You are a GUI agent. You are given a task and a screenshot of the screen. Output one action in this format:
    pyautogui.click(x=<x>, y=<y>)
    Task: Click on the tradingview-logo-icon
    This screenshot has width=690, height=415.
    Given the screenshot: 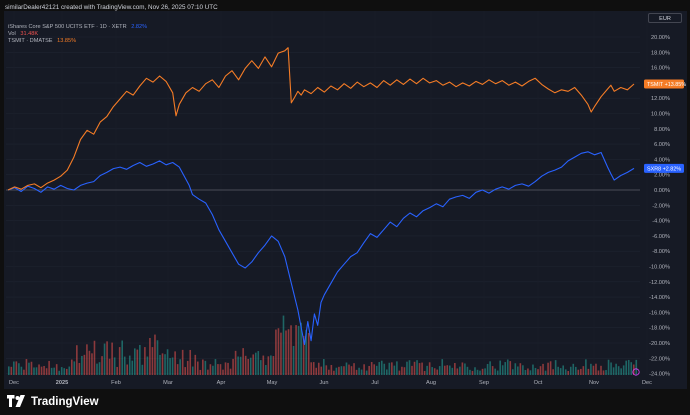 What is the action you would take?
    pyautogui.click(x=16, y=401)
    